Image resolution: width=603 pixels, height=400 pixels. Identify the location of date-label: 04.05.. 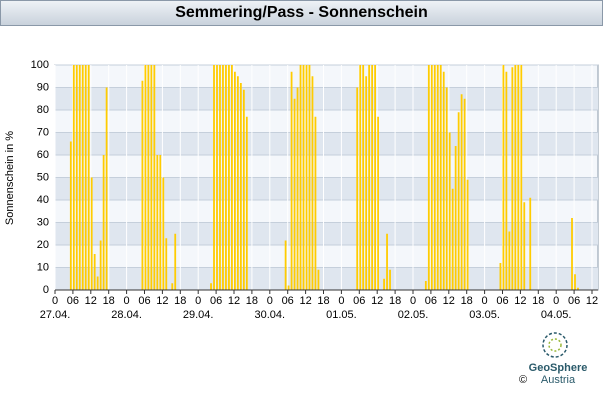
(556, 315).